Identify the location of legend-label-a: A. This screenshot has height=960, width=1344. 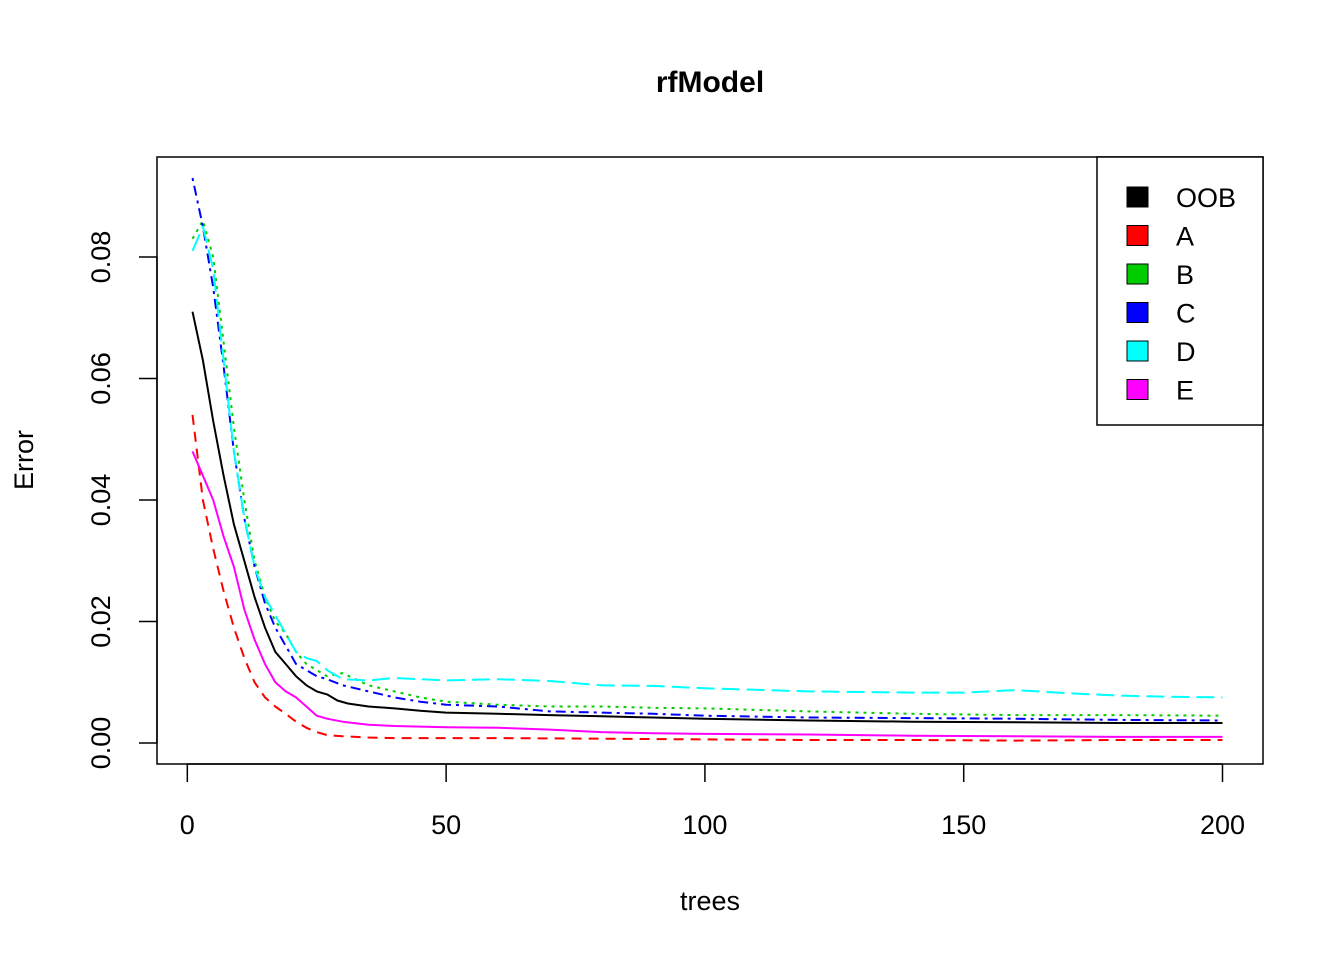
(1185, 237).